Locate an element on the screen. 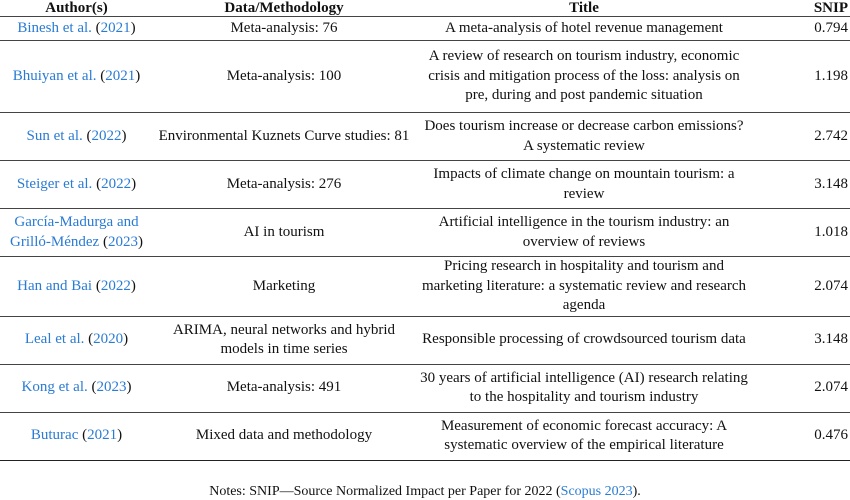 The height and width of the screenshot is (500, 850). note-suffix: ). is located at coordinates (636, 491).